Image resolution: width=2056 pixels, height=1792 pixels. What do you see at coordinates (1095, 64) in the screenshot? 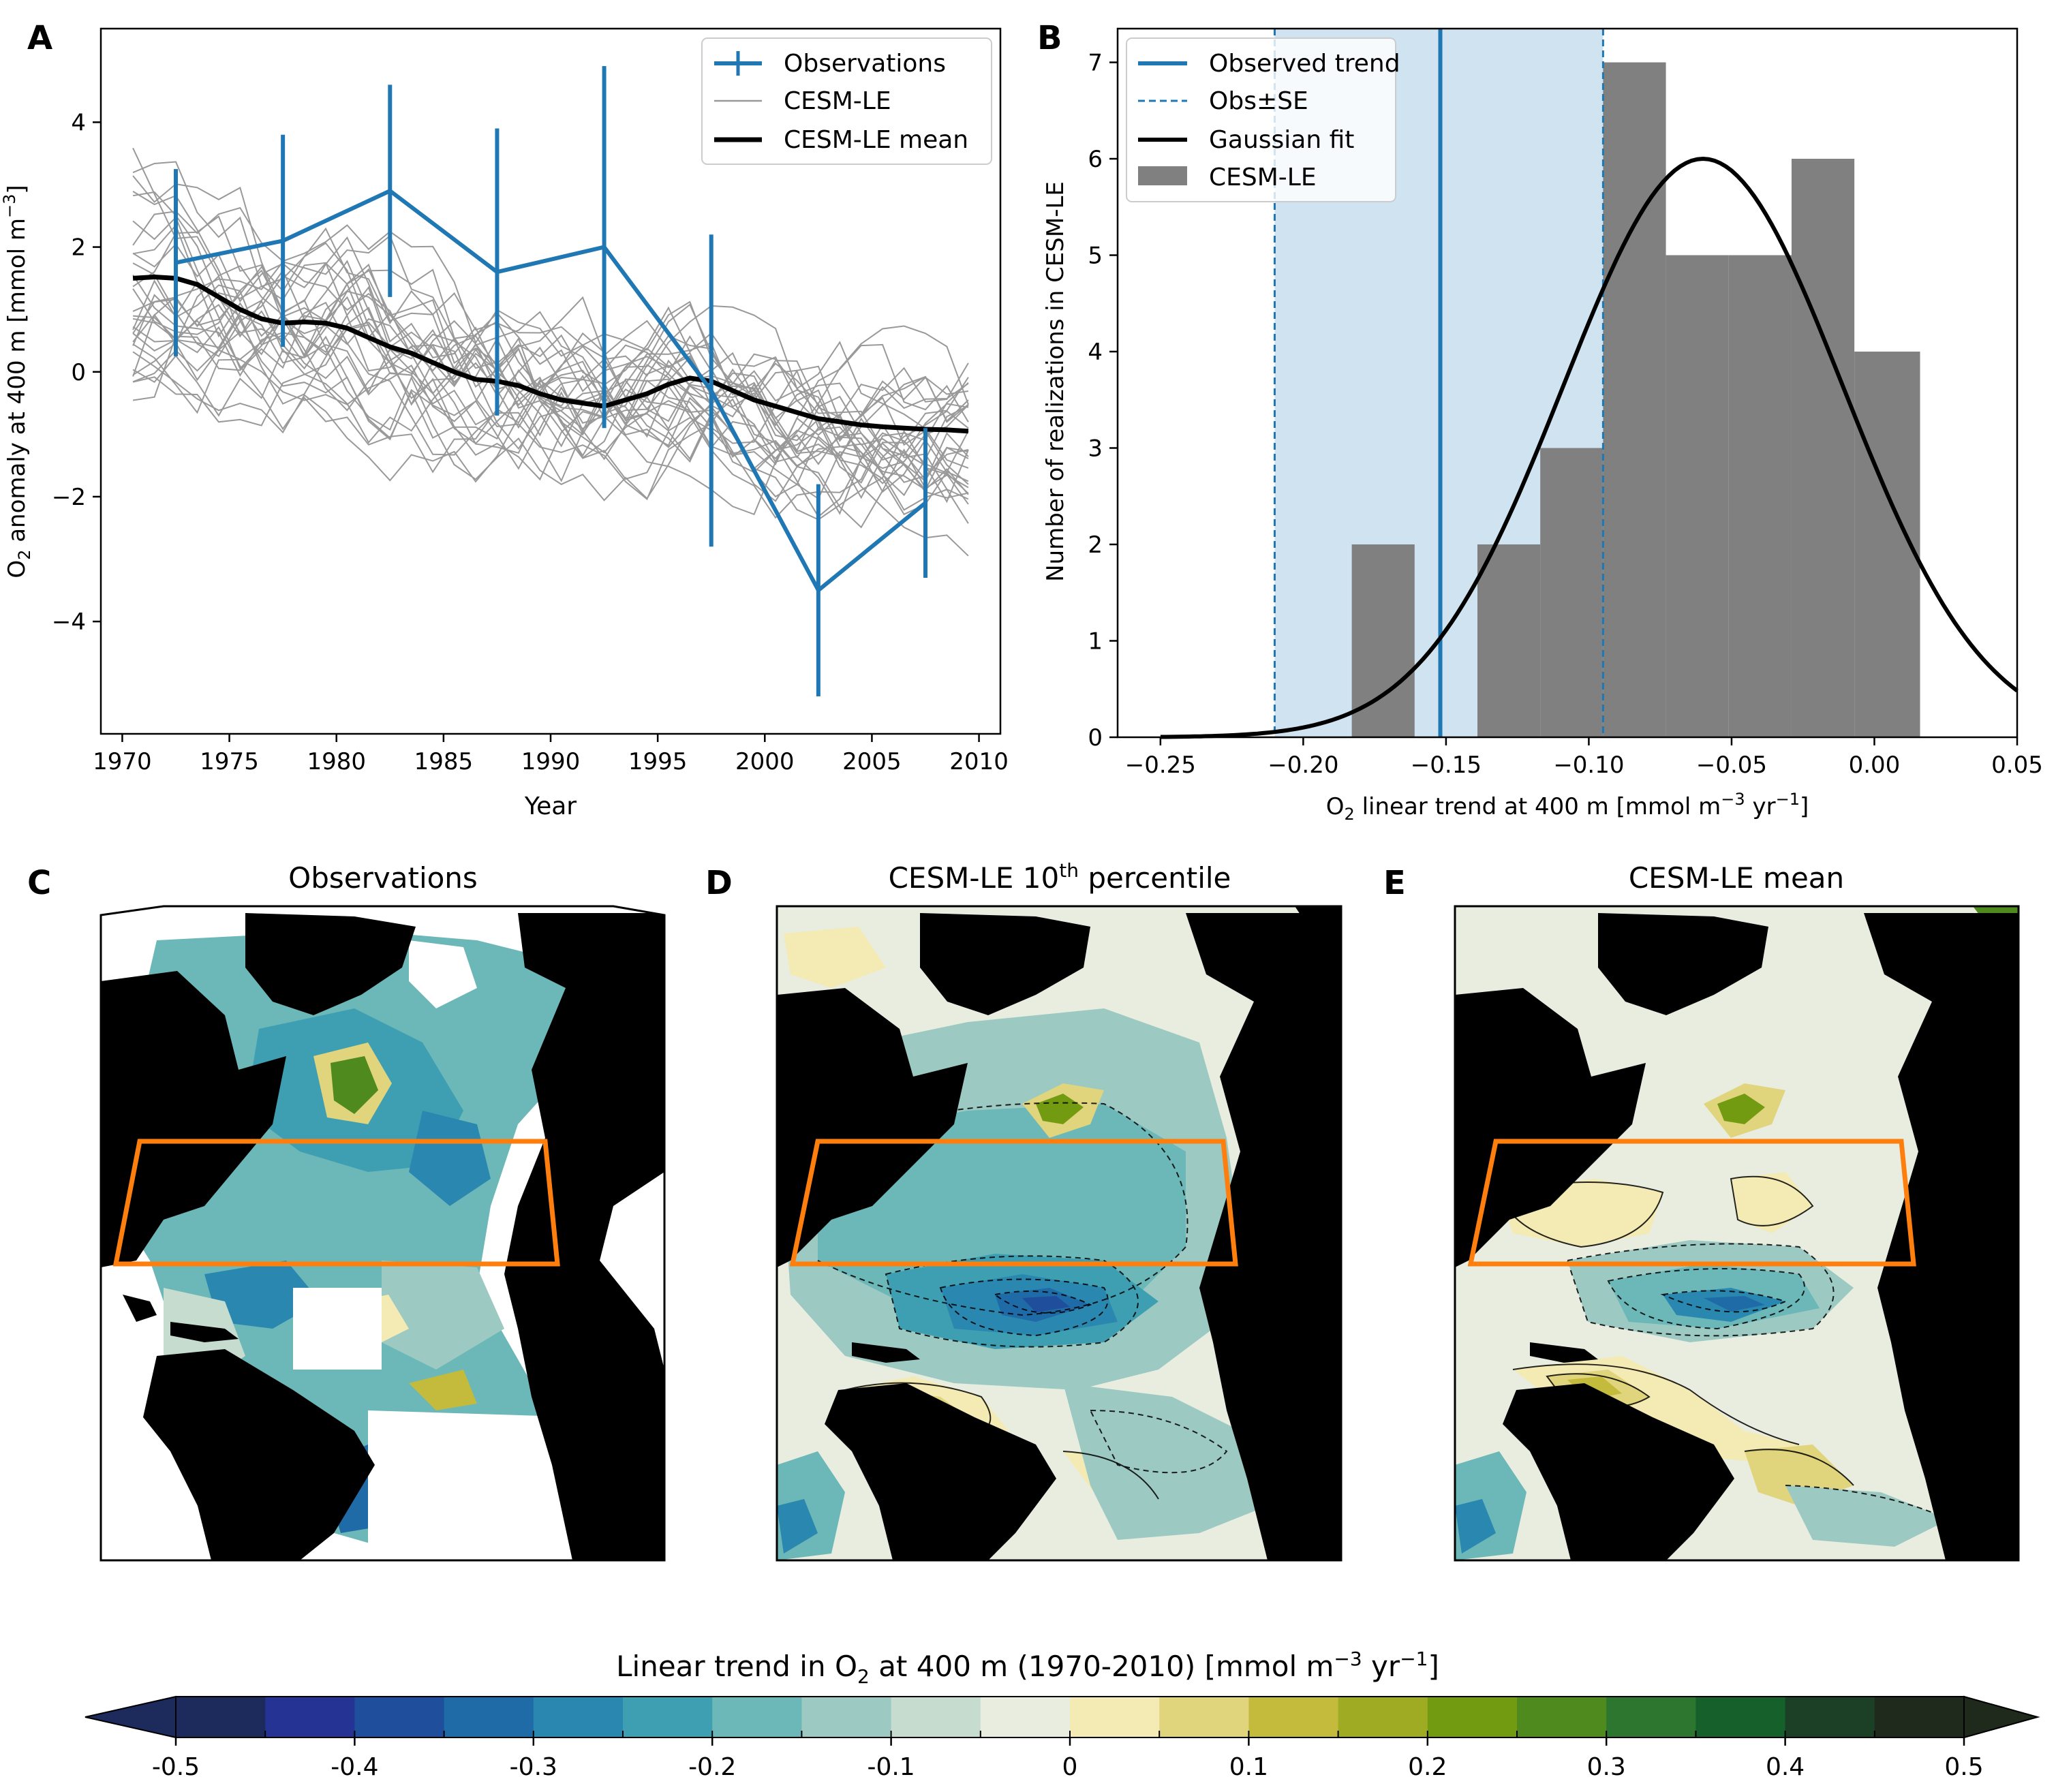
I see `b-ytick-label: 7` at bounding box center [1095, 64].